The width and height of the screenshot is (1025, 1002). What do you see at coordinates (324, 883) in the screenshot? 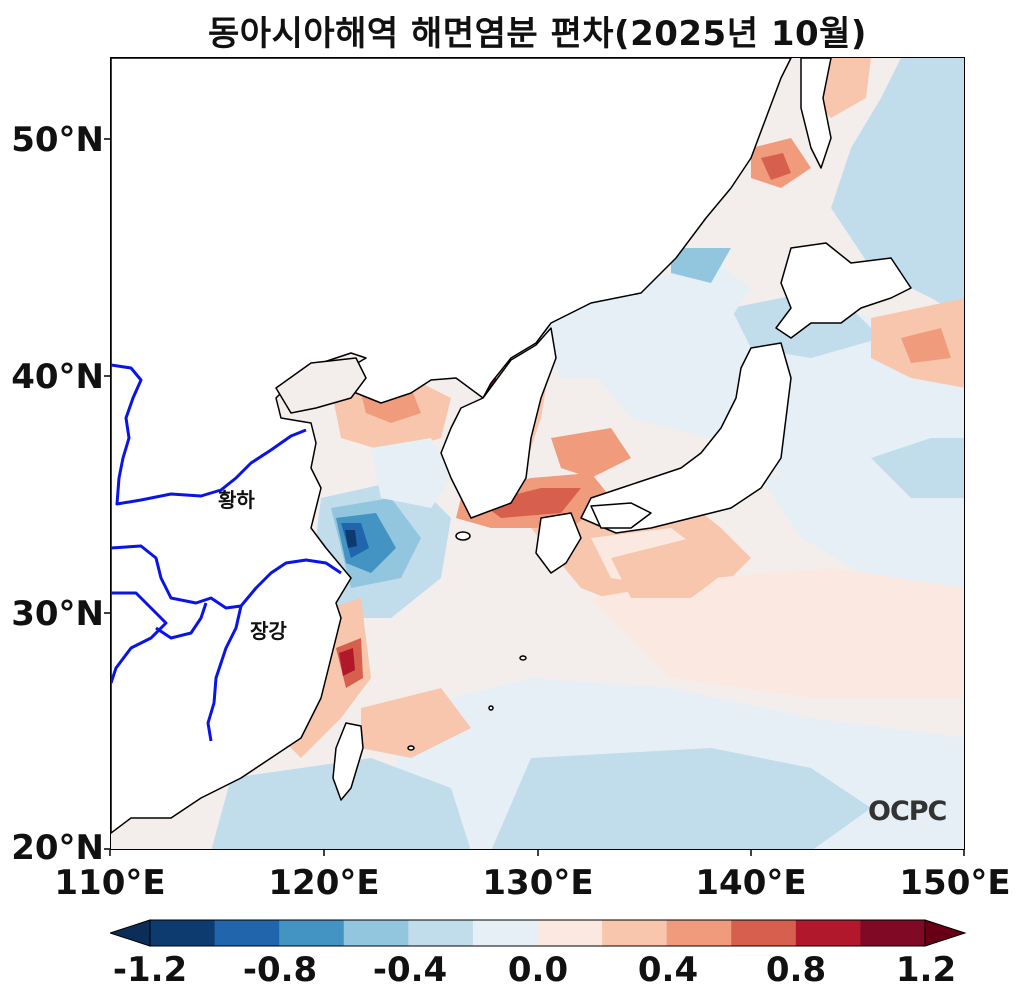
I see `x-tick-label-120e: 120°E` at bounding box center [324, 883].